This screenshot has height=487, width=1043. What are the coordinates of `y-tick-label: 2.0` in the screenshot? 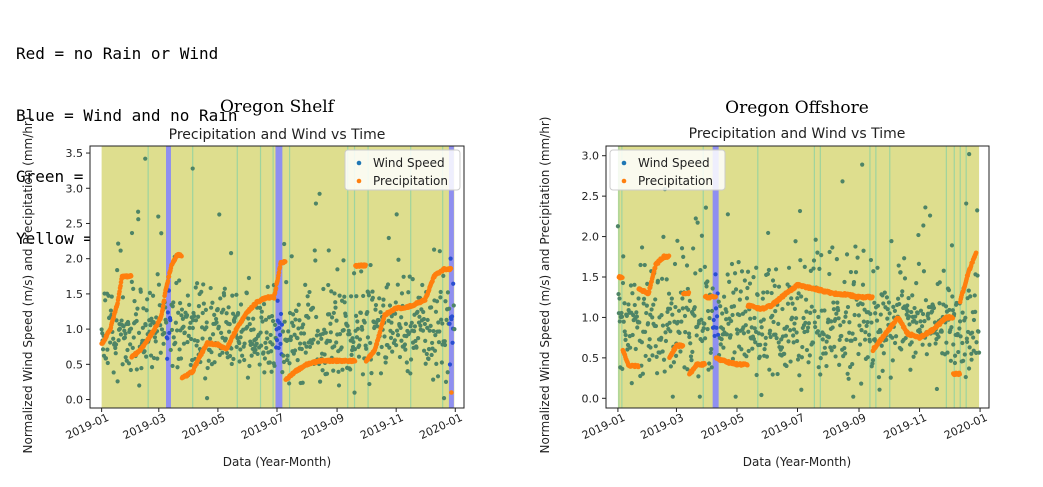 It's located at (75, 259).